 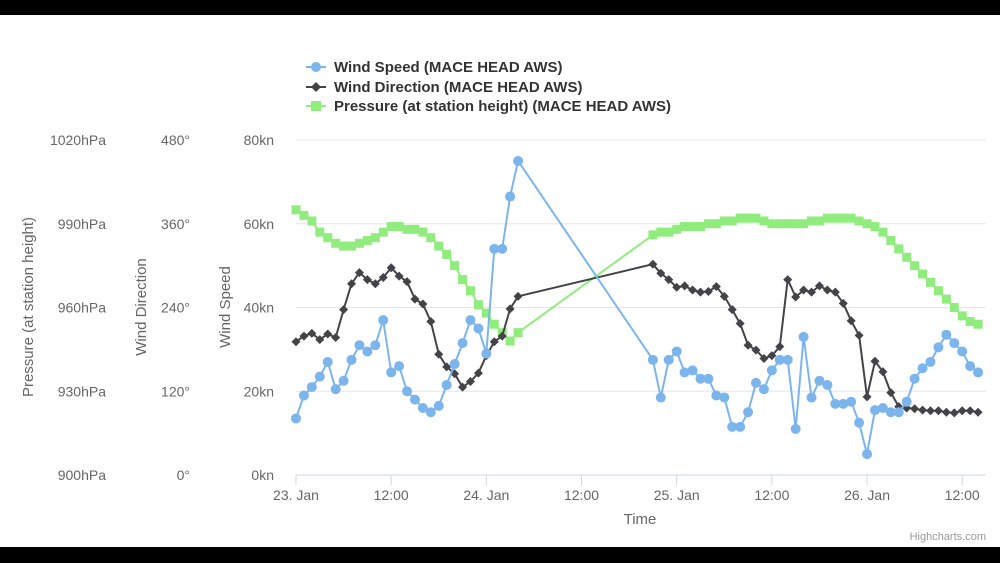 I want to click on y-tick-label-pressure: 900hPa, so click(x=82, y=475).